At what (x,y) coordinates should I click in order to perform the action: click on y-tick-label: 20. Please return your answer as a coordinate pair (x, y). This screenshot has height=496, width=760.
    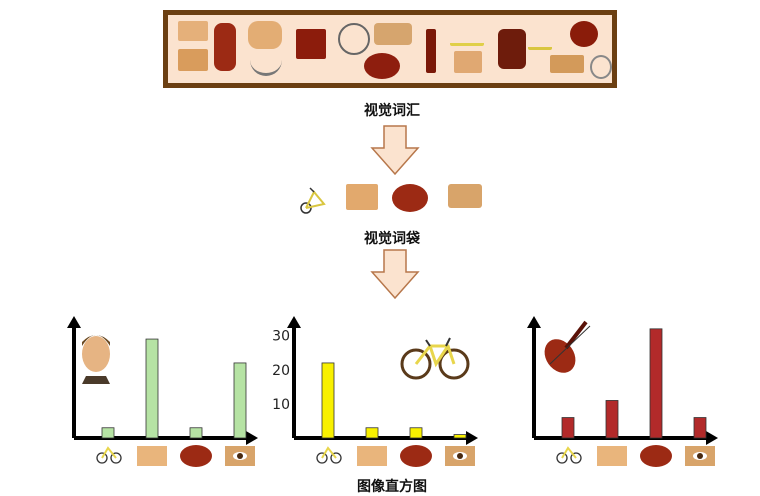
    Looking at the image, I should click on (281, 371).